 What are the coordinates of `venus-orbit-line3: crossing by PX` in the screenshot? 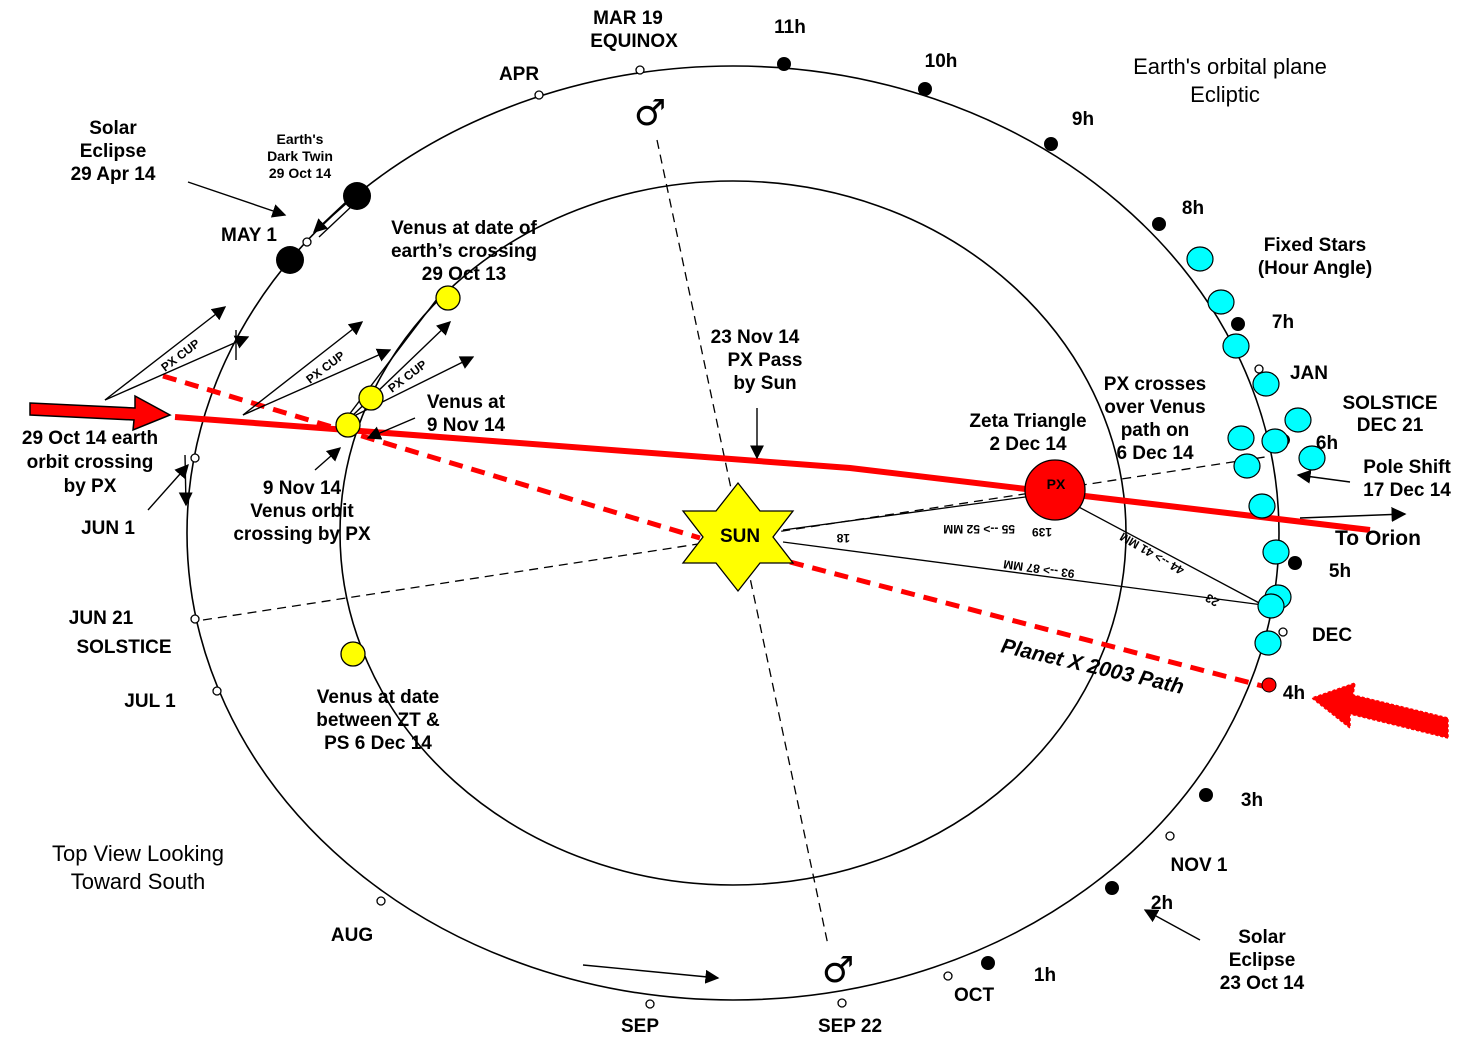 It's located at (302, 534).